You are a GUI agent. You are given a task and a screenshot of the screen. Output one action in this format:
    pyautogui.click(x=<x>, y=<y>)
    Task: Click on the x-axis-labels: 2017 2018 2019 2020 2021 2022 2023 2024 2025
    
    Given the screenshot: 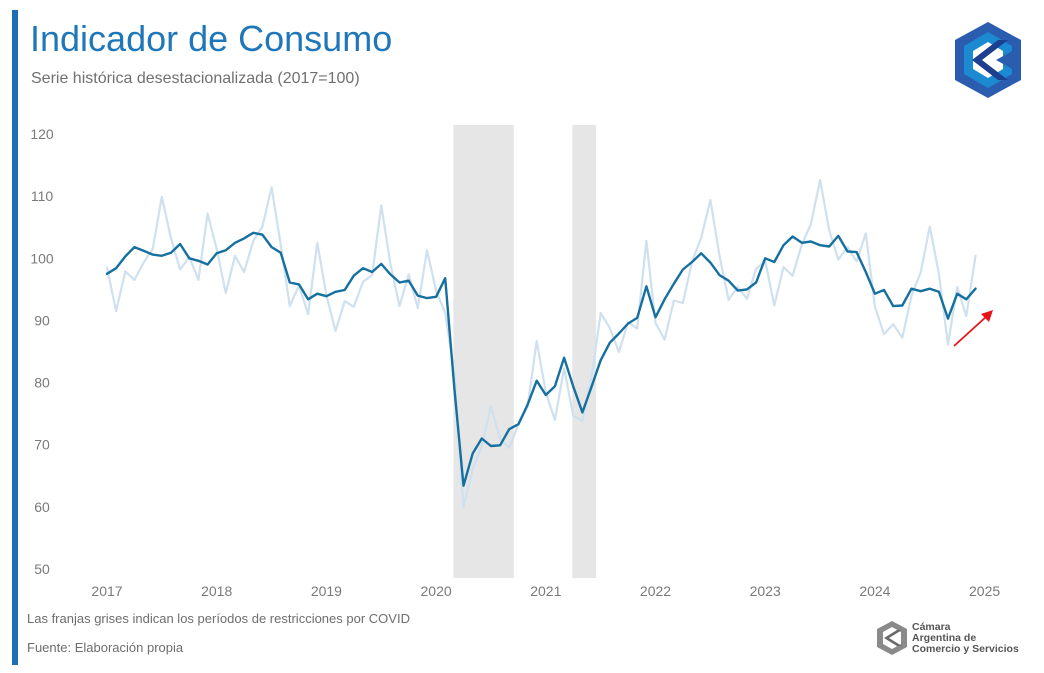 What is the action you would take?
    pyautogui.click(x=545, y=591)
    